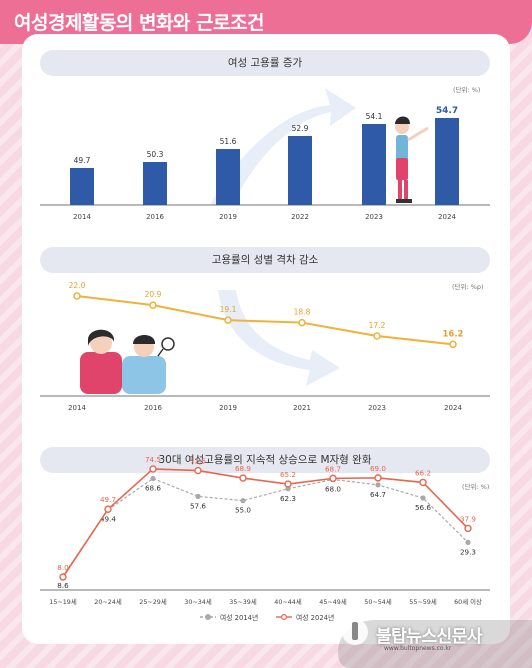  Describe the element at coordinates (429, 637) in the screenshot. I see `watermark-name: 불탑뉴스신문사` at that location.